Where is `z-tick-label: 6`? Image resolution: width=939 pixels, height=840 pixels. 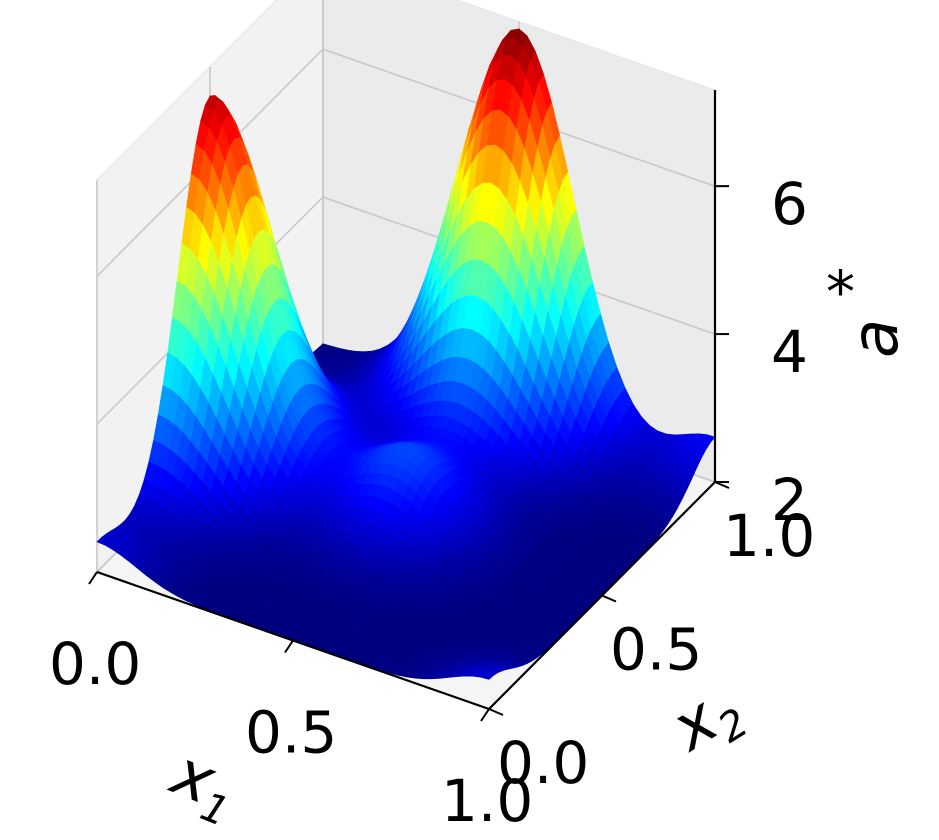
z-tick-label: 6 is located at coordinates (789, 204).